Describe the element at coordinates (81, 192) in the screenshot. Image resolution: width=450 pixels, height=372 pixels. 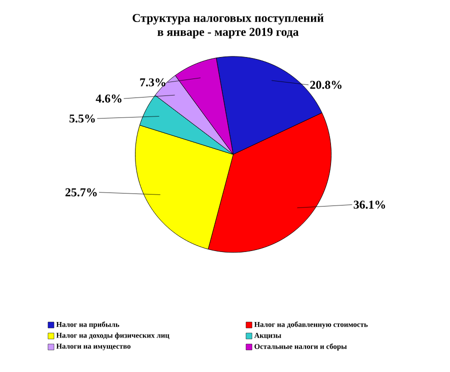
I see `data-label: 25.7%` at that location.